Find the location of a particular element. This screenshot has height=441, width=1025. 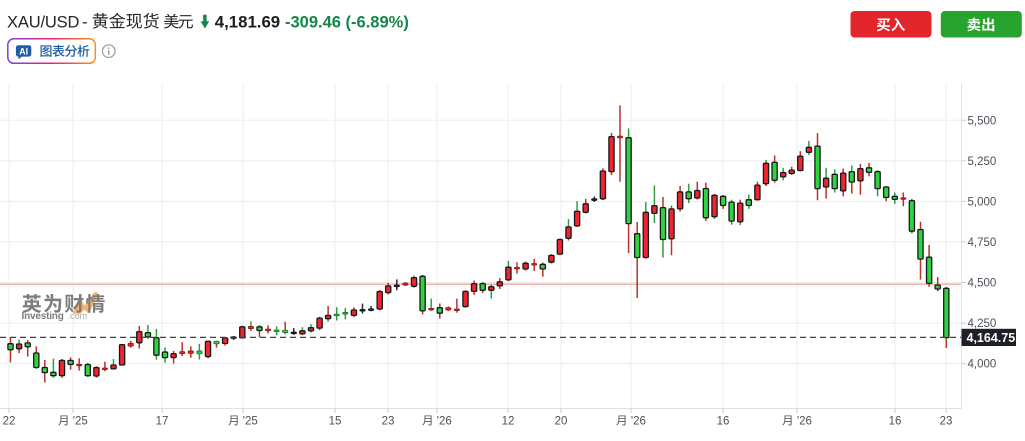

svg-text: 4,000 is located at coordinates (982, 365).